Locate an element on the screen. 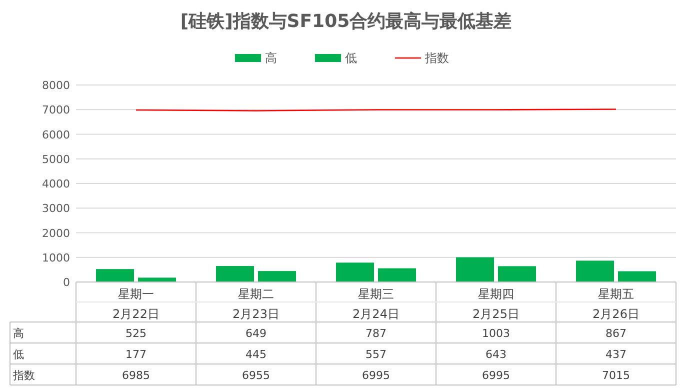  y-tick-label: 6000 is located at coordinates (56, 135).